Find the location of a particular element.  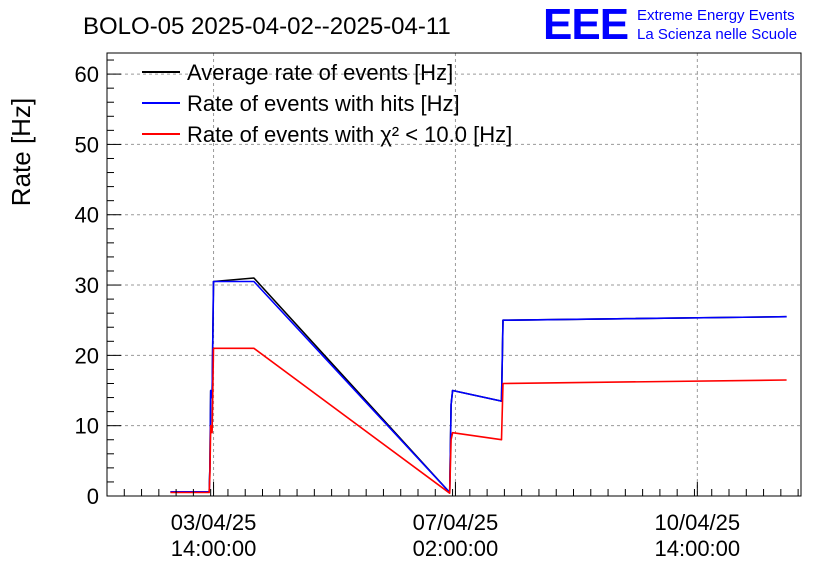

logo-mark: EEE is located at coordinates (585, 24).